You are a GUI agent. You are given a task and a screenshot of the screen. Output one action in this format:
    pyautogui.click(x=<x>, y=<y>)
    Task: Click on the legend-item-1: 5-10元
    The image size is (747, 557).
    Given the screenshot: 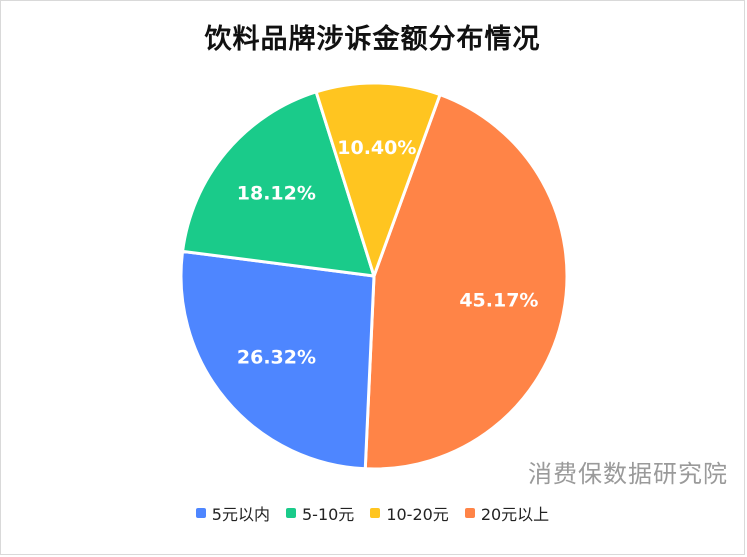 What is the action you would take?
    pyautogui.click(x=320, y=513)
    